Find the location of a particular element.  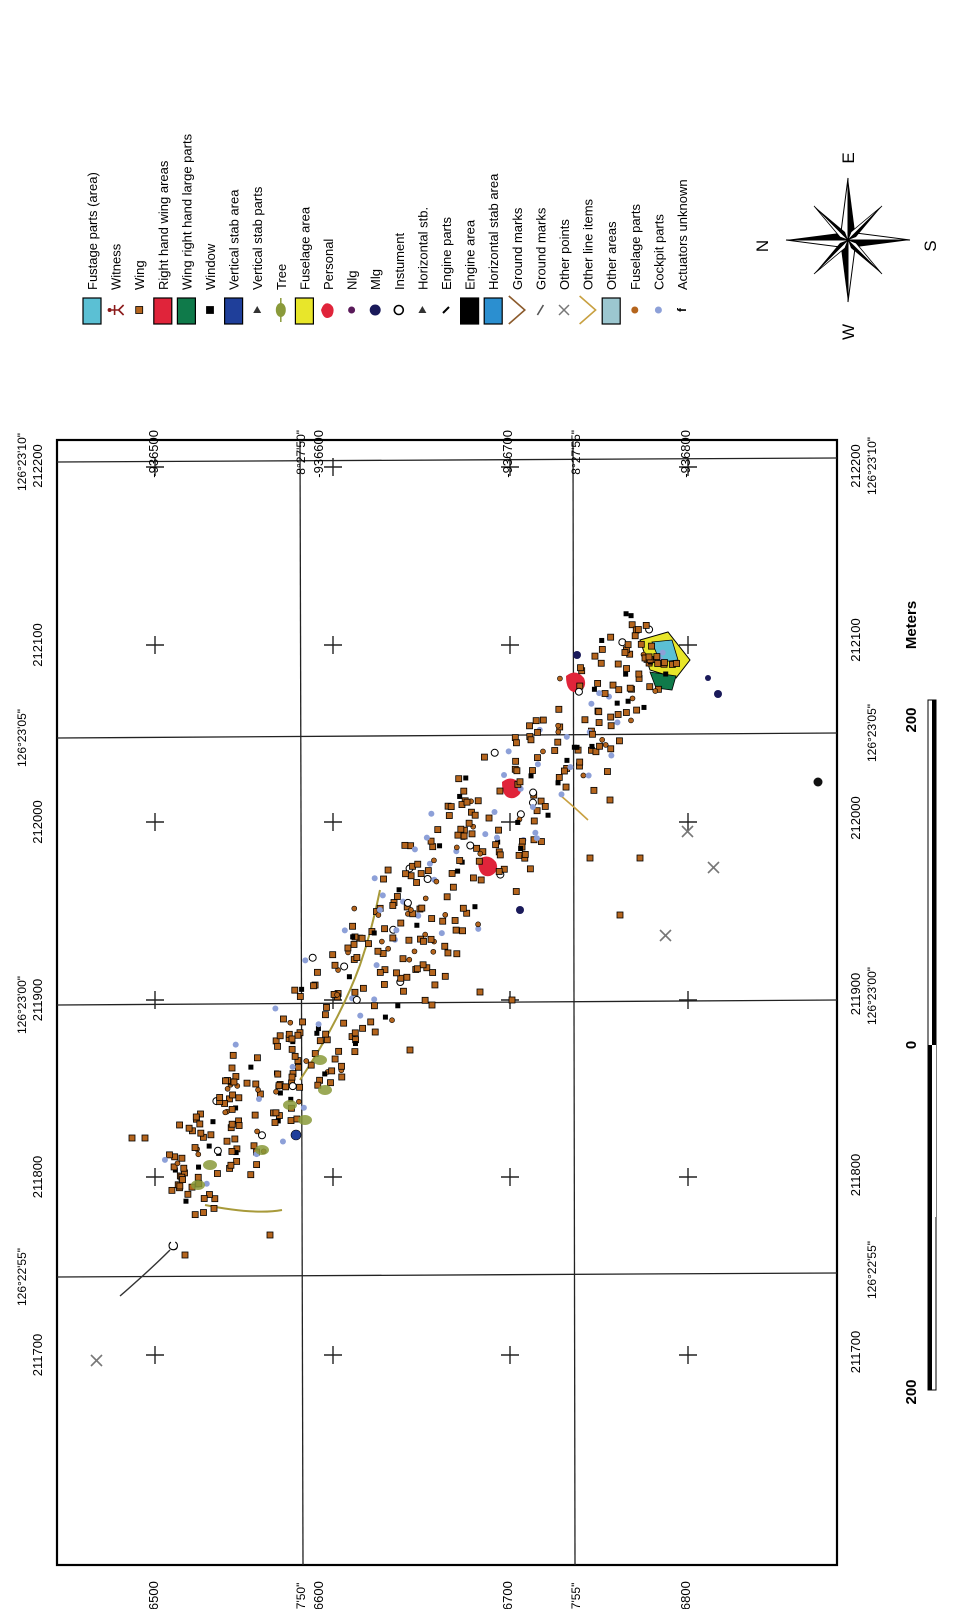

legend-item: Other areas is located at coordinates (611, 273).